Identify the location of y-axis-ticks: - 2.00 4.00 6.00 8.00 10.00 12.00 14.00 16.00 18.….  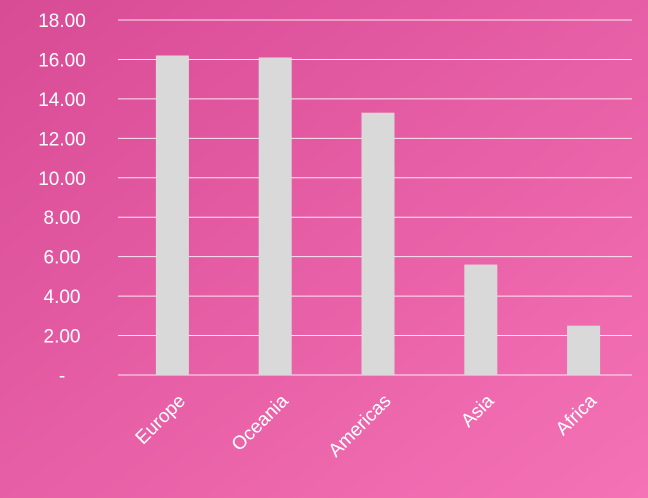
(62, 199).